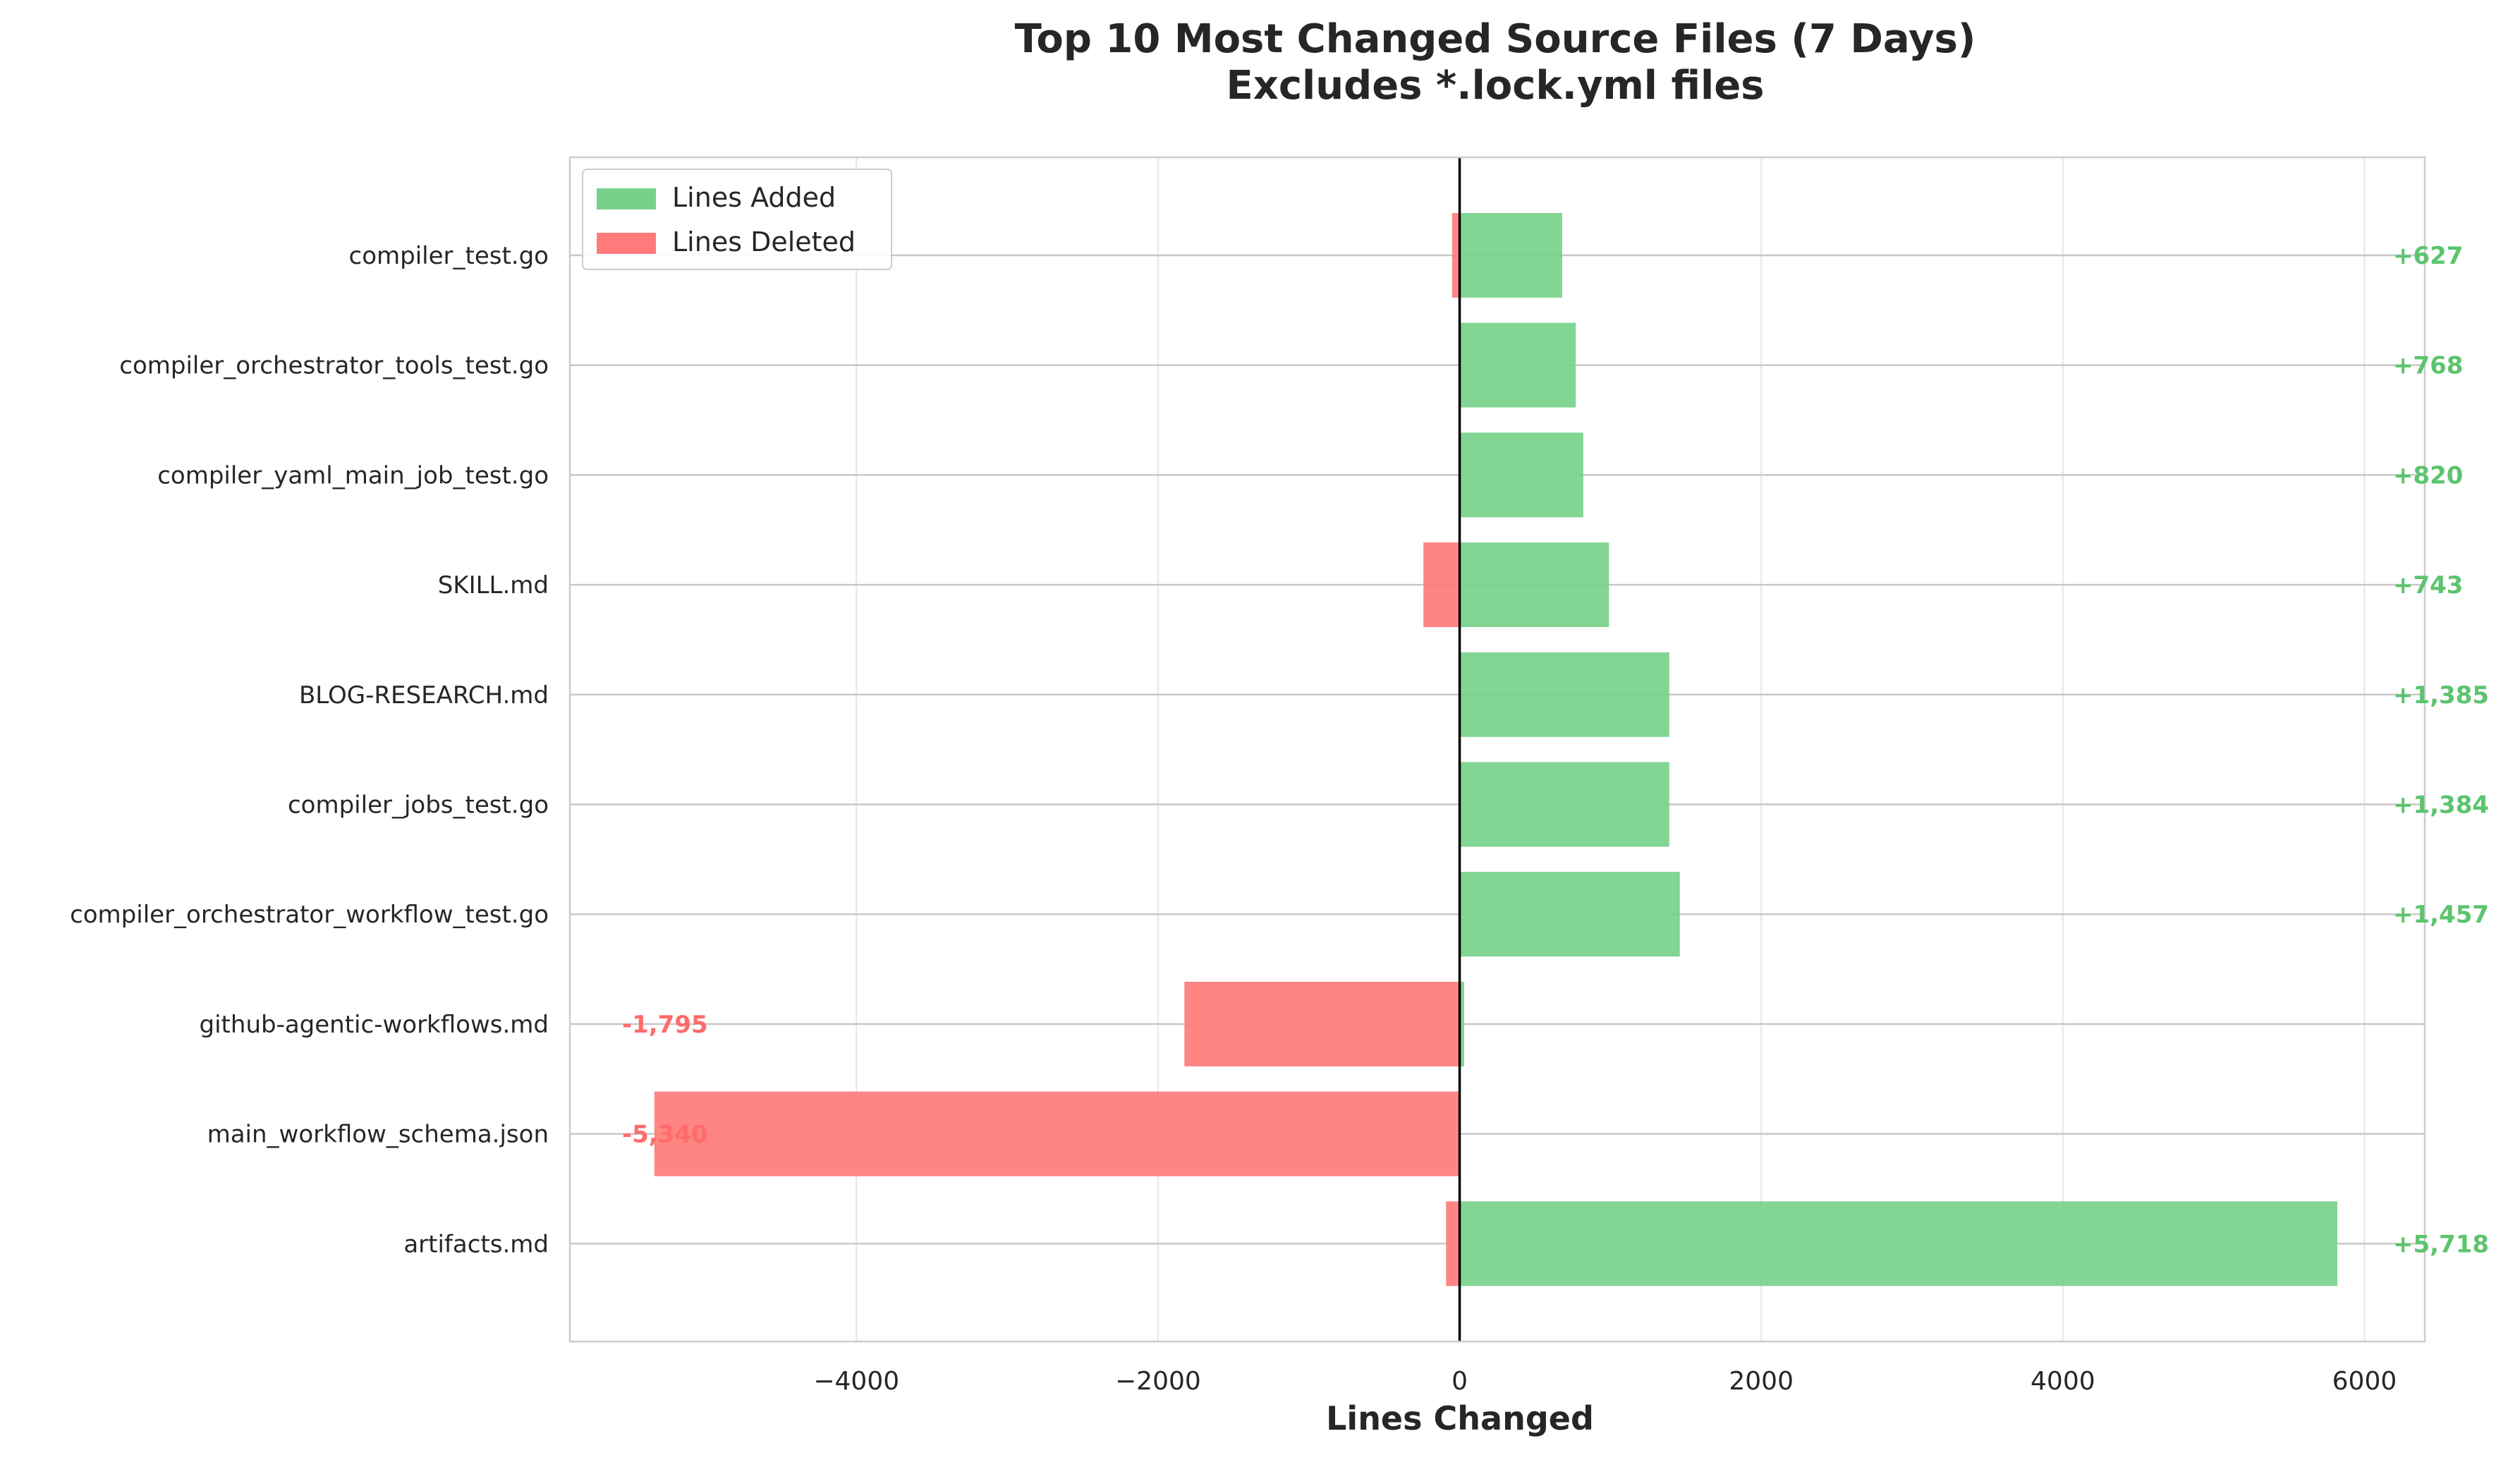  I want to click on legend-label: Lines Added, so click(754, 197).